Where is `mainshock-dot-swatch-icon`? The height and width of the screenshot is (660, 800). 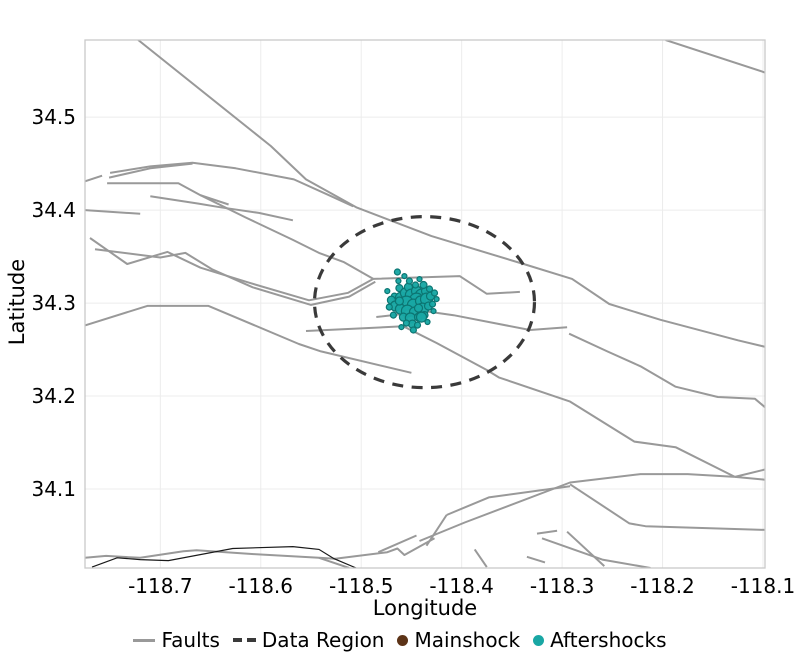
mainshock-dot-swatch-icon is located at coordinates (403, 640).